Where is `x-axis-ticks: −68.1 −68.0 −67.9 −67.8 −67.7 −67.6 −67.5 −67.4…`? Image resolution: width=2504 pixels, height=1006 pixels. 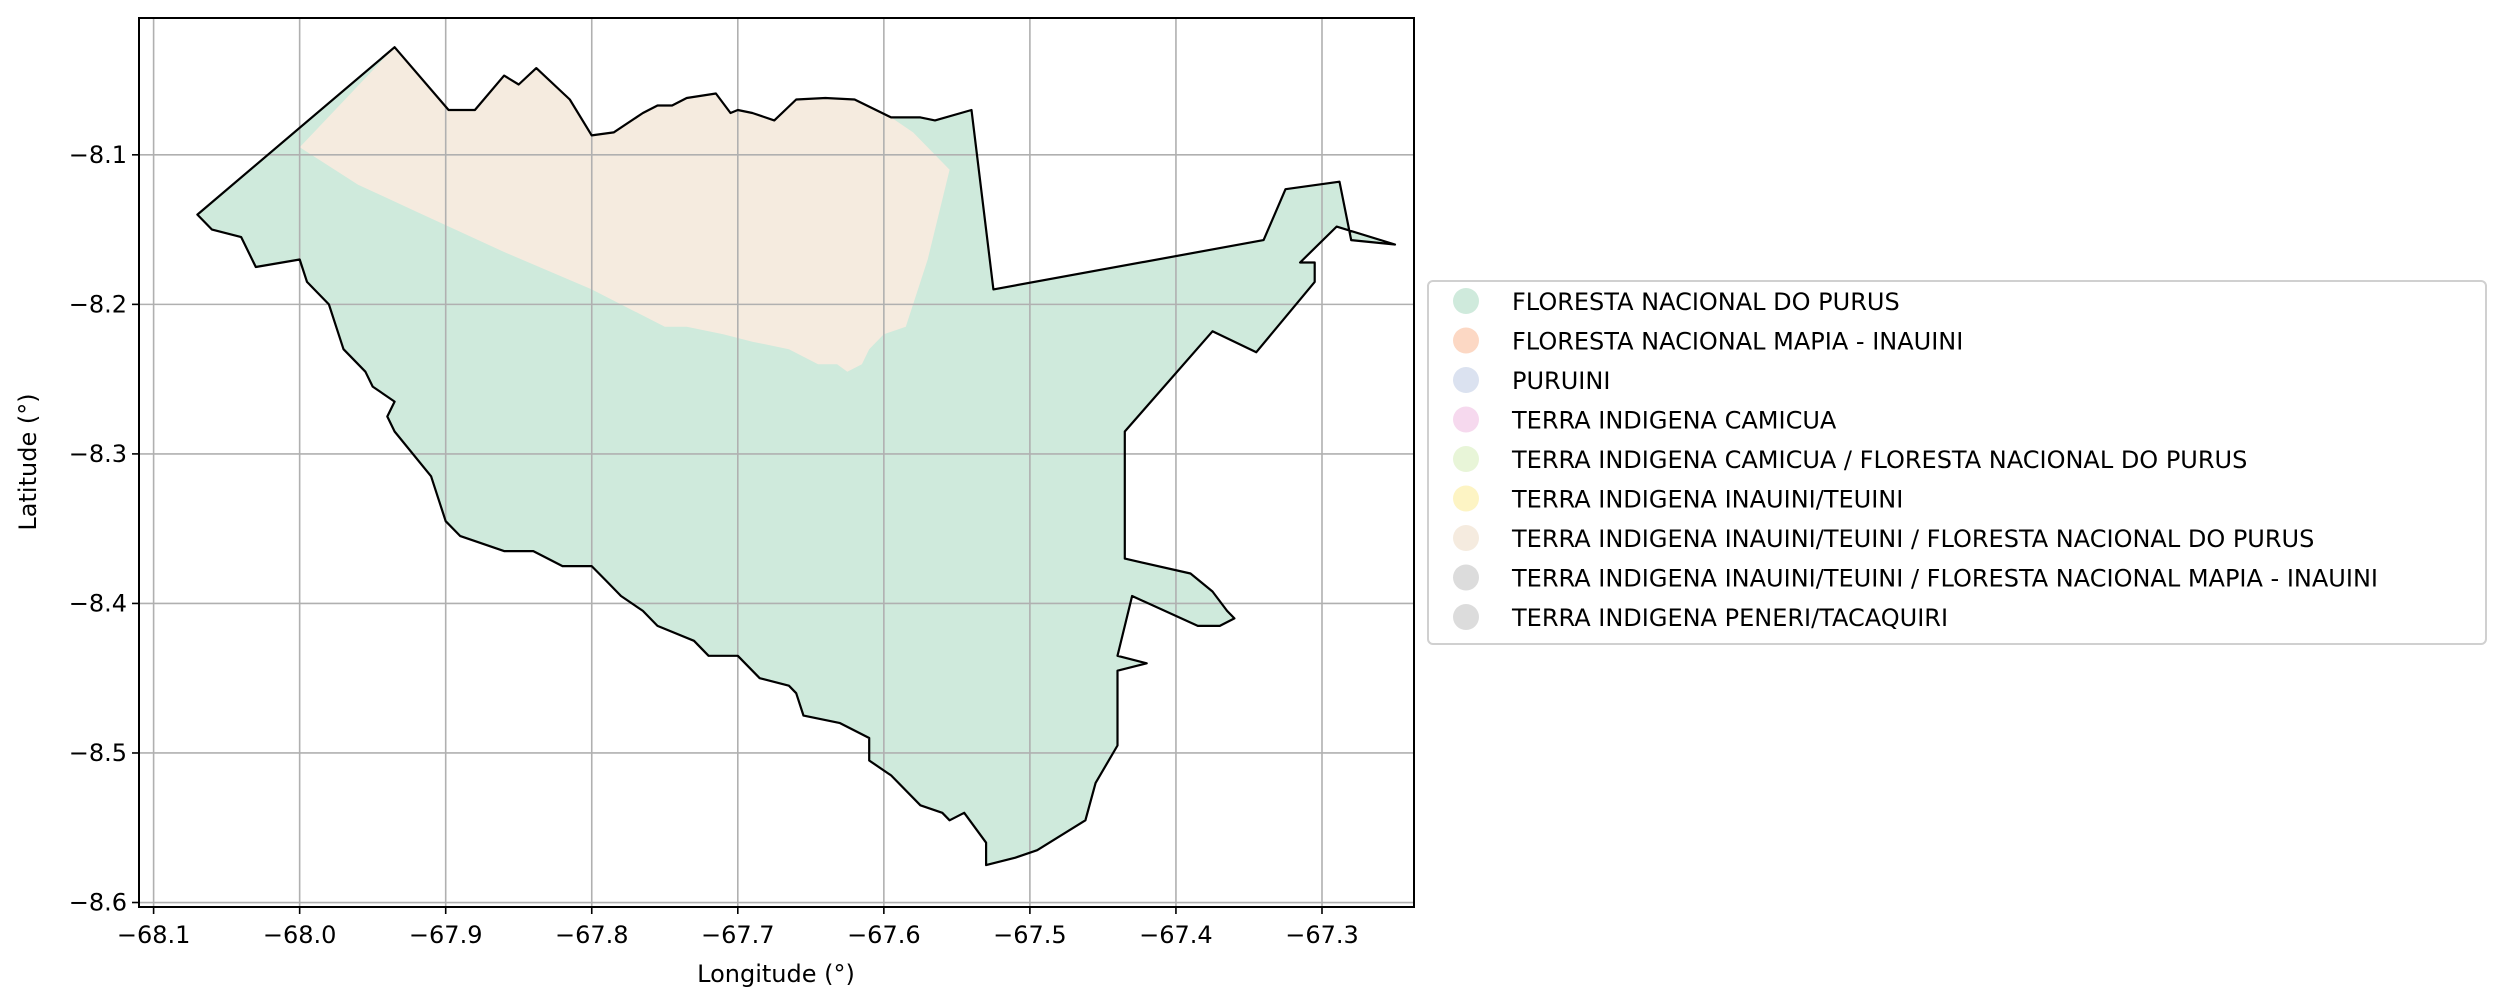
x-axis-ticks: −68.1 −68.0 −67.9 −67.8 −67.7 −67.6 −67.5 −67.4… is located at coordinates (738, 928).